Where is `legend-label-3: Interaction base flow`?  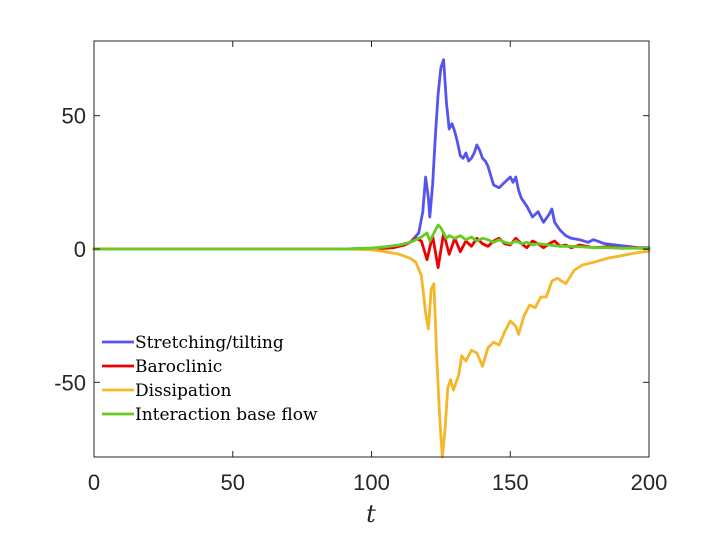
legend-label-3: Interaction base flow is located at coordinates (226, 415).